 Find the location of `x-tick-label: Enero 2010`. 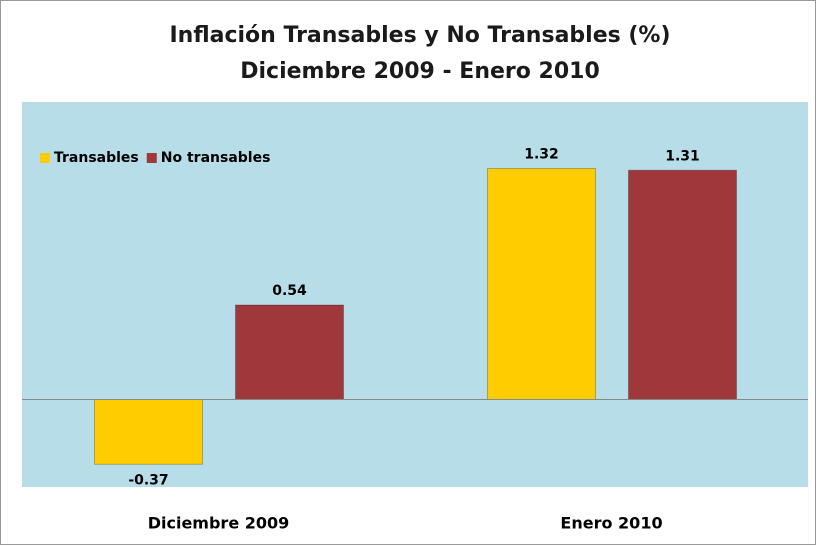

x-tick-label: Enero 2010 is located at coordinates (611, 523).